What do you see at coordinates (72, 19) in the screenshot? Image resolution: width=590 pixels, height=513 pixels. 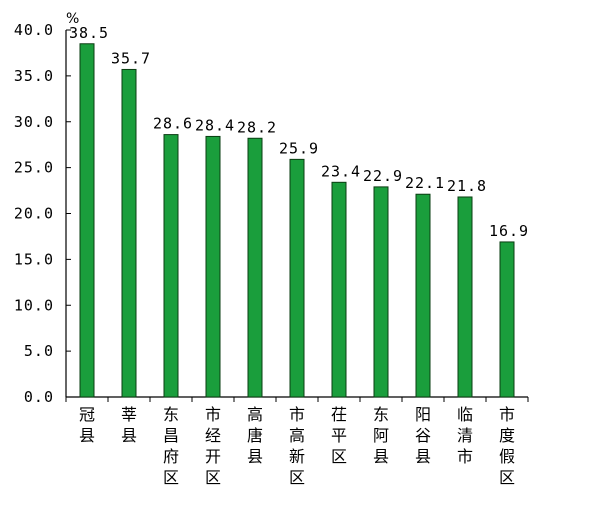 I see `y-axis-unit-label: %` at bounding box center [72, 19].